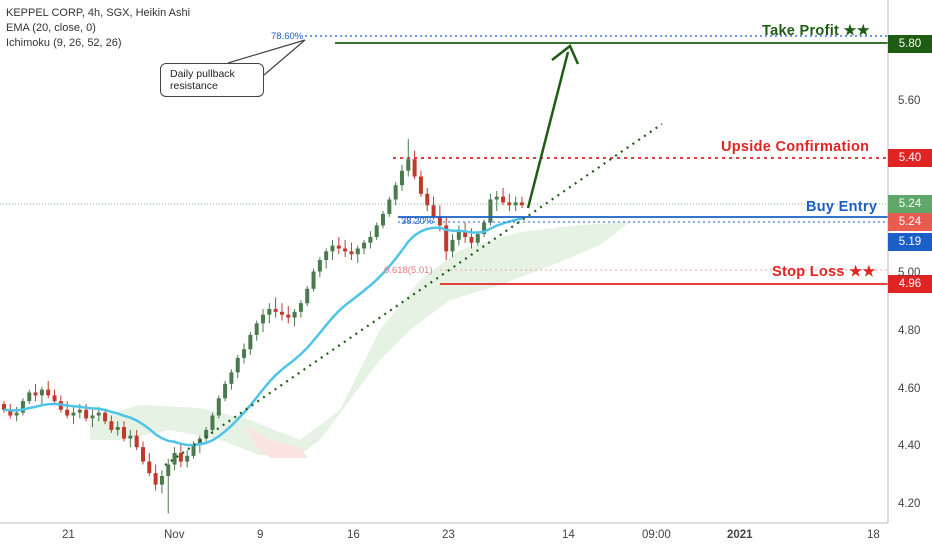  I want to click on price-tag-stop: 4.96, so click(910, 284).